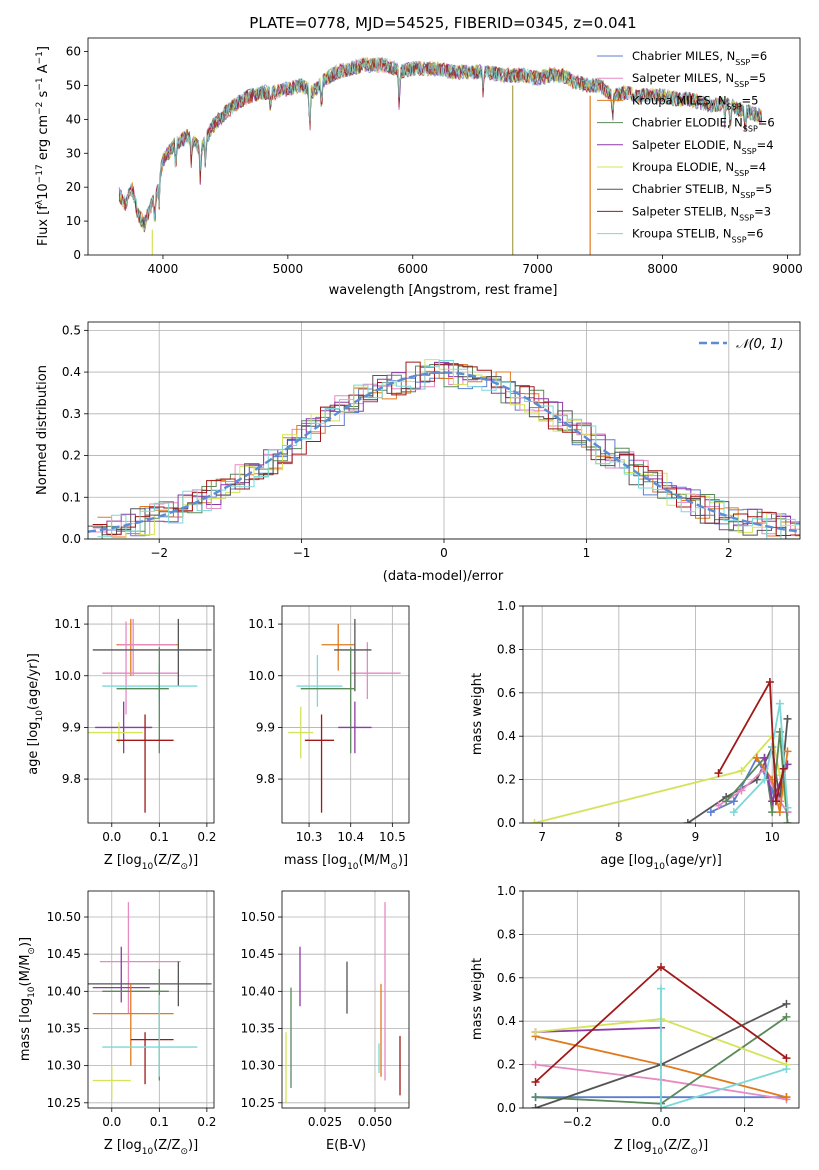 The width and height of the screenshot is (819, 1170). I want to click on spectrum-line, so click(440, 144).